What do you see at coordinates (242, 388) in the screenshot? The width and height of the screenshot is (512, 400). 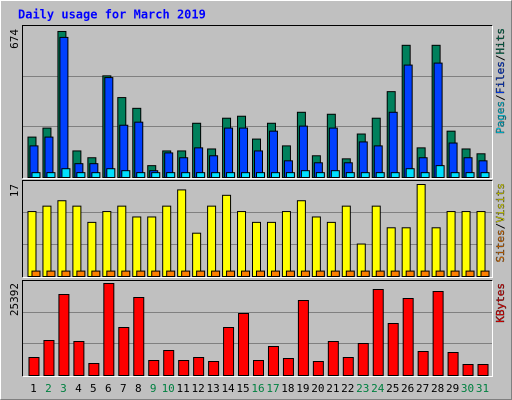 I see `x-tick-label: 15` at bounding box center [242, 388].